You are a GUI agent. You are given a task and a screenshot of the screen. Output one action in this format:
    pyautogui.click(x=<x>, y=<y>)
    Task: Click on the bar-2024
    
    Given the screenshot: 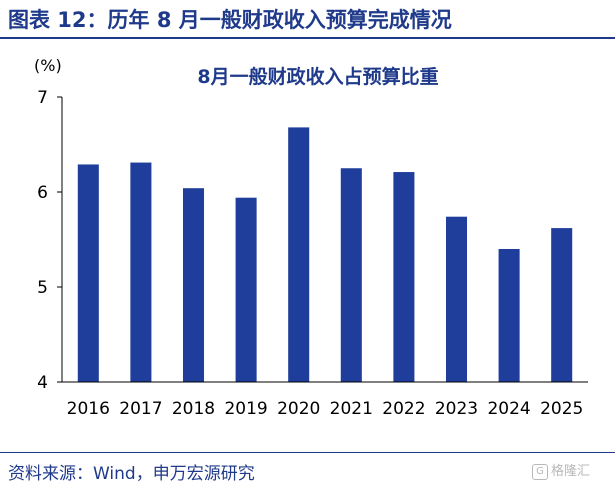 What is the action you would take?
    pyautogui.click(x=509, y=315)
    